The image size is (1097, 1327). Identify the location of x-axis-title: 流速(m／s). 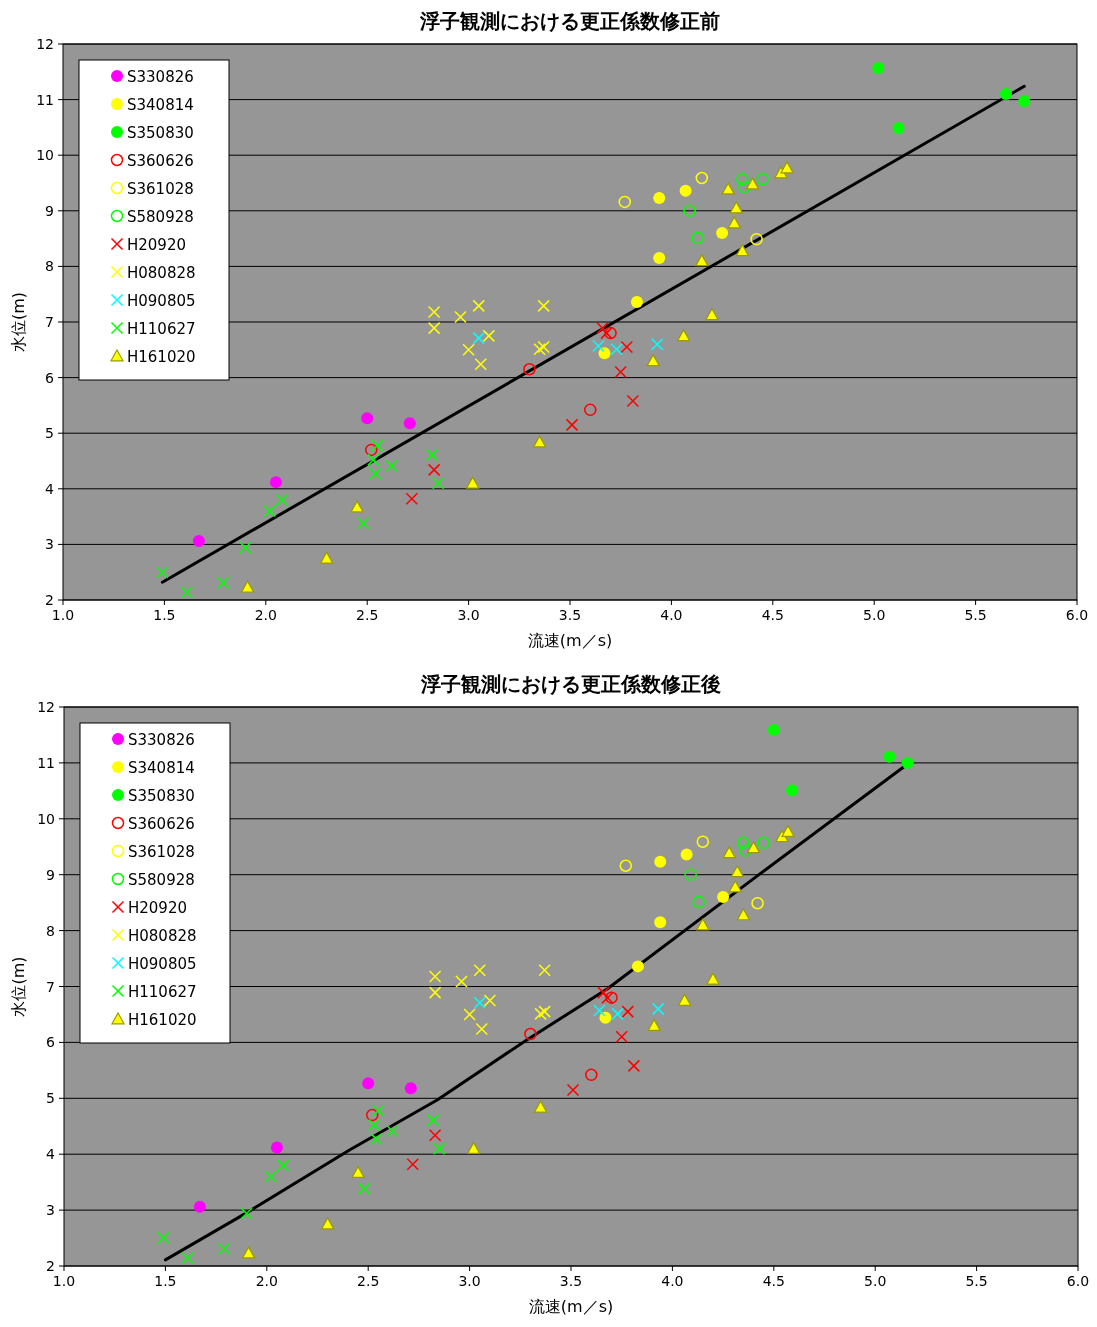
(570, 640).